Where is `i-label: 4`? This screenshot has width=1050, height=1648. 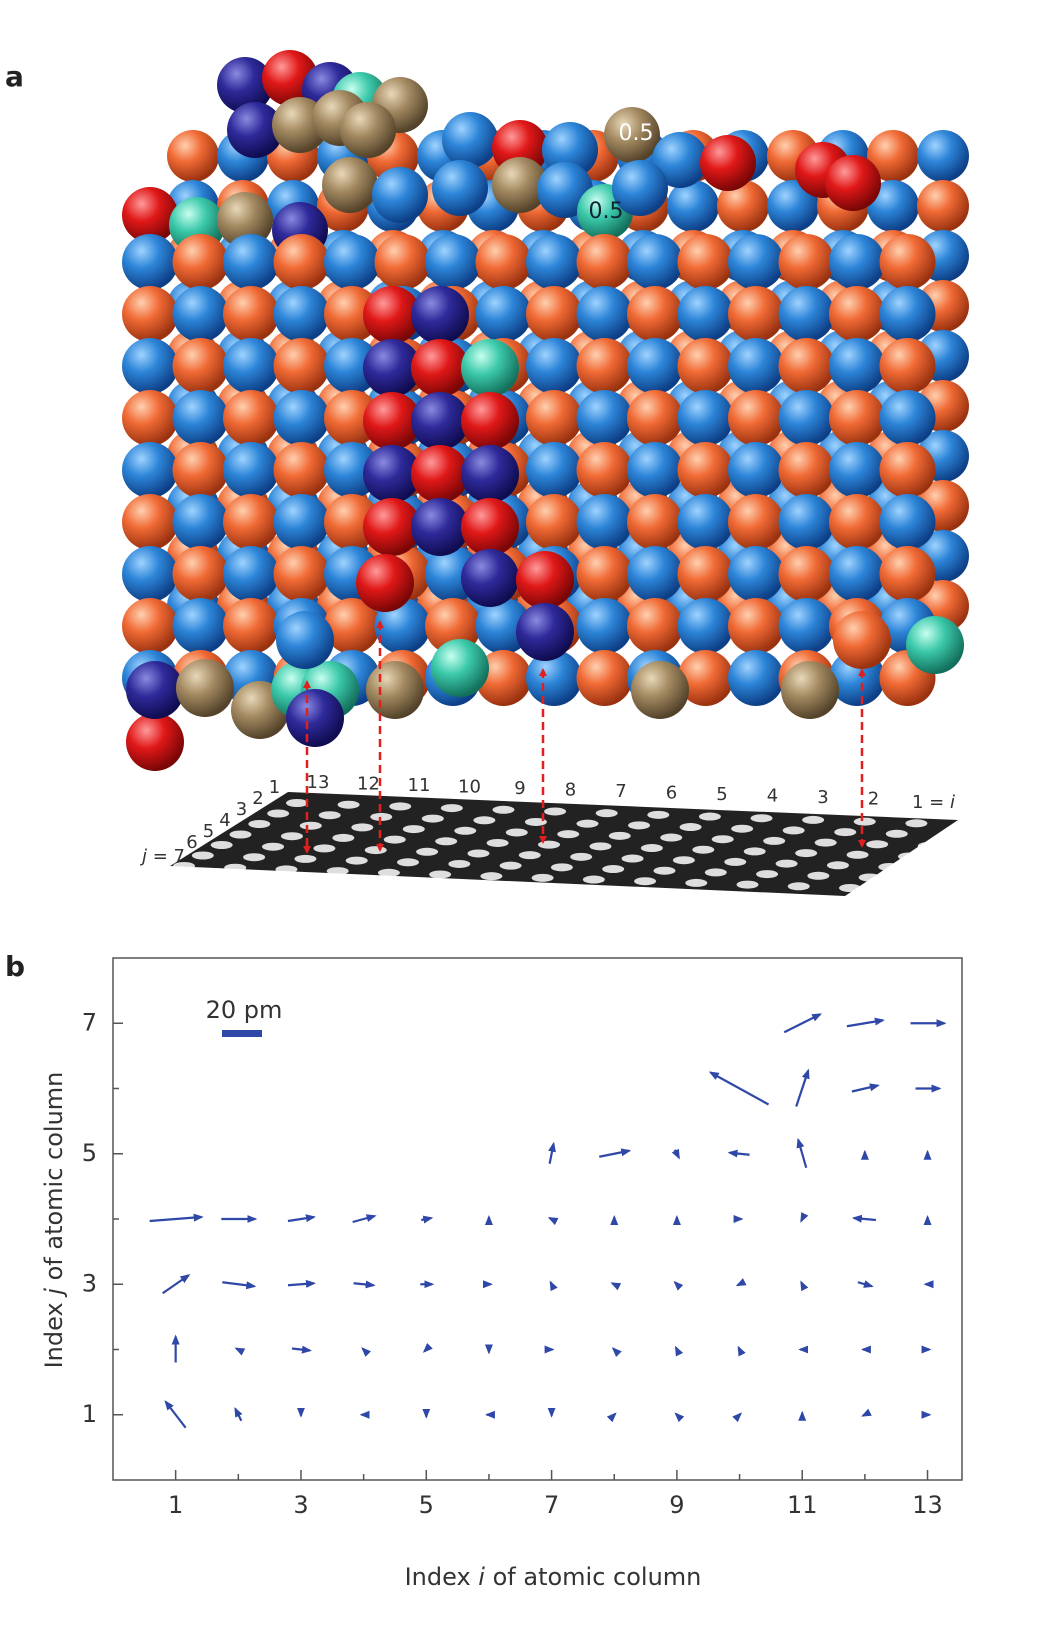
i-label: 4 is located at coordinates (772, 796).